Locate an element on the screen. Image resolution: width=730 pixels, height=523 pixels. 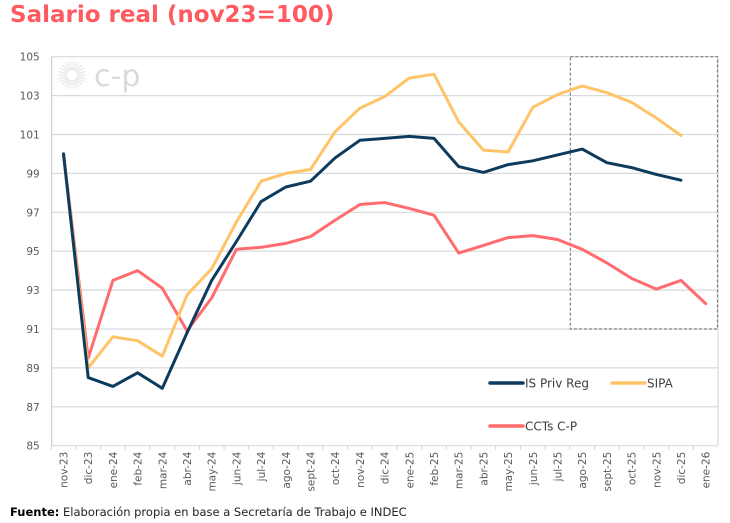
y-tick-label: 97 is located at coordinates (32, 213).